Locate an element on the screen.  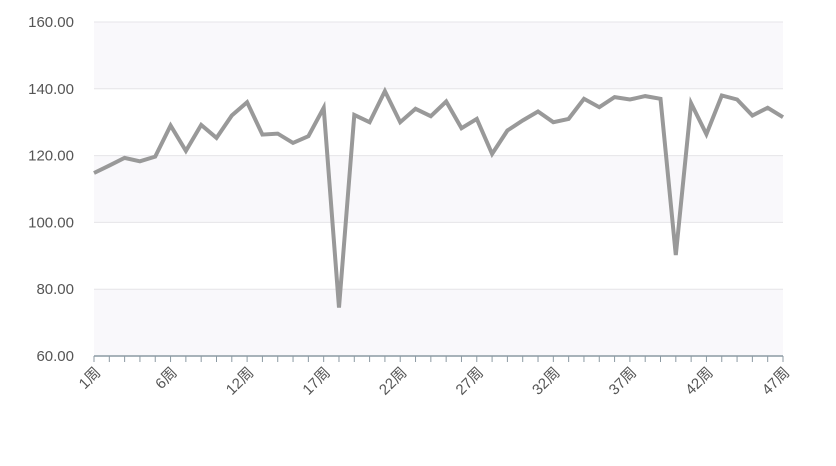
y-tick-label: 100.00 is located at coordinates (51, 222).